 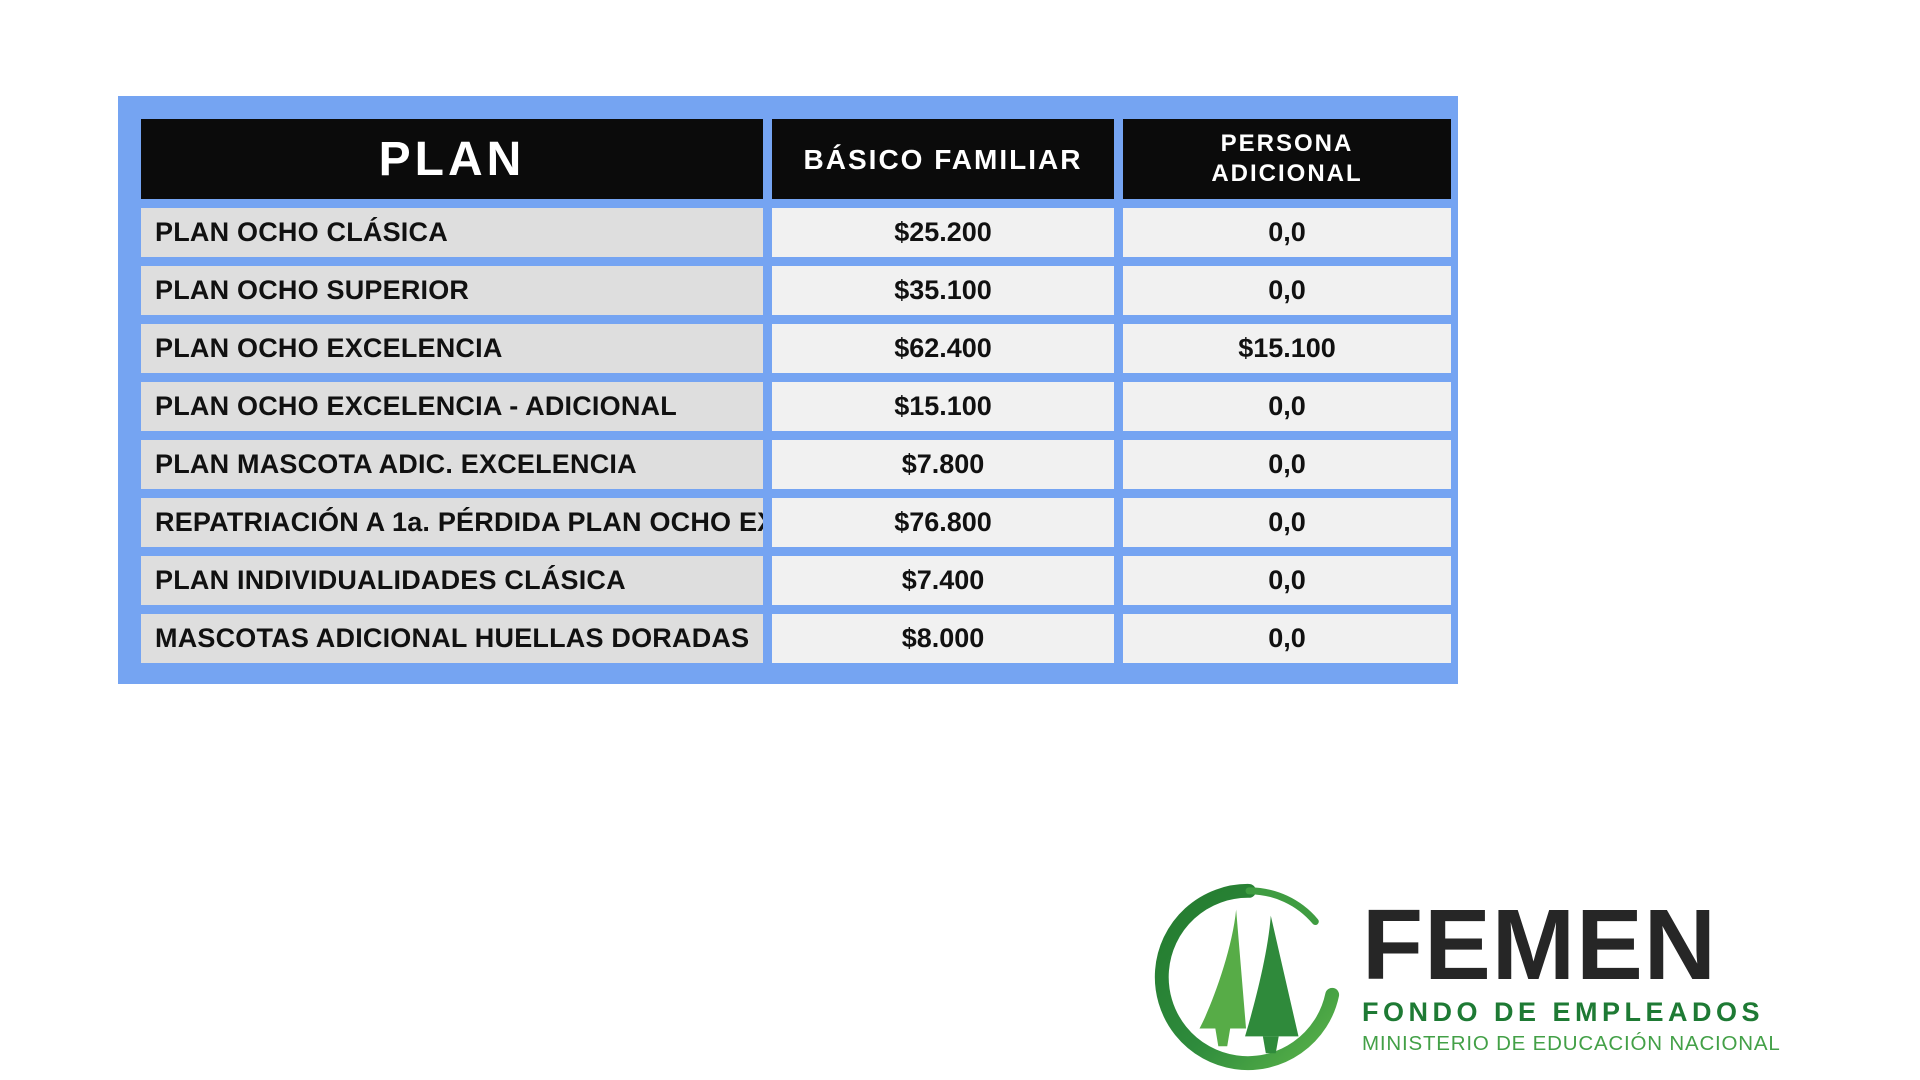 What do you see at coordinates (1247, 977) in the screenshot?
I see `femen-trees-circle-icon` at bounding box center [1247, 977].